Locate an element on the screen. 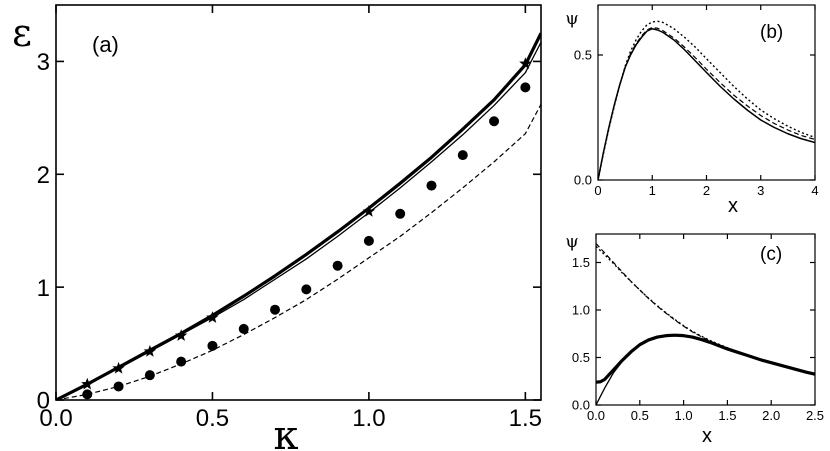 The width and height of the screenshot is (830, 451). x-tick-label: 2.0 is located at coordinates (771, 415).